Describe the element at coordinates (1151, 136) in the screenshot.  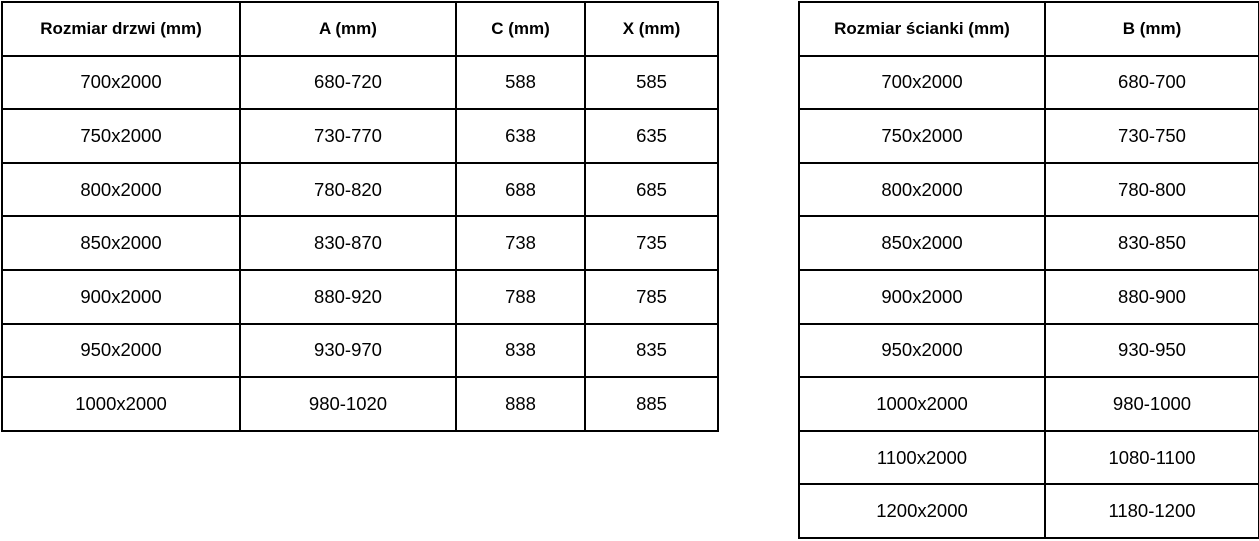
I see `table-cell-b: 730-750` at that location.